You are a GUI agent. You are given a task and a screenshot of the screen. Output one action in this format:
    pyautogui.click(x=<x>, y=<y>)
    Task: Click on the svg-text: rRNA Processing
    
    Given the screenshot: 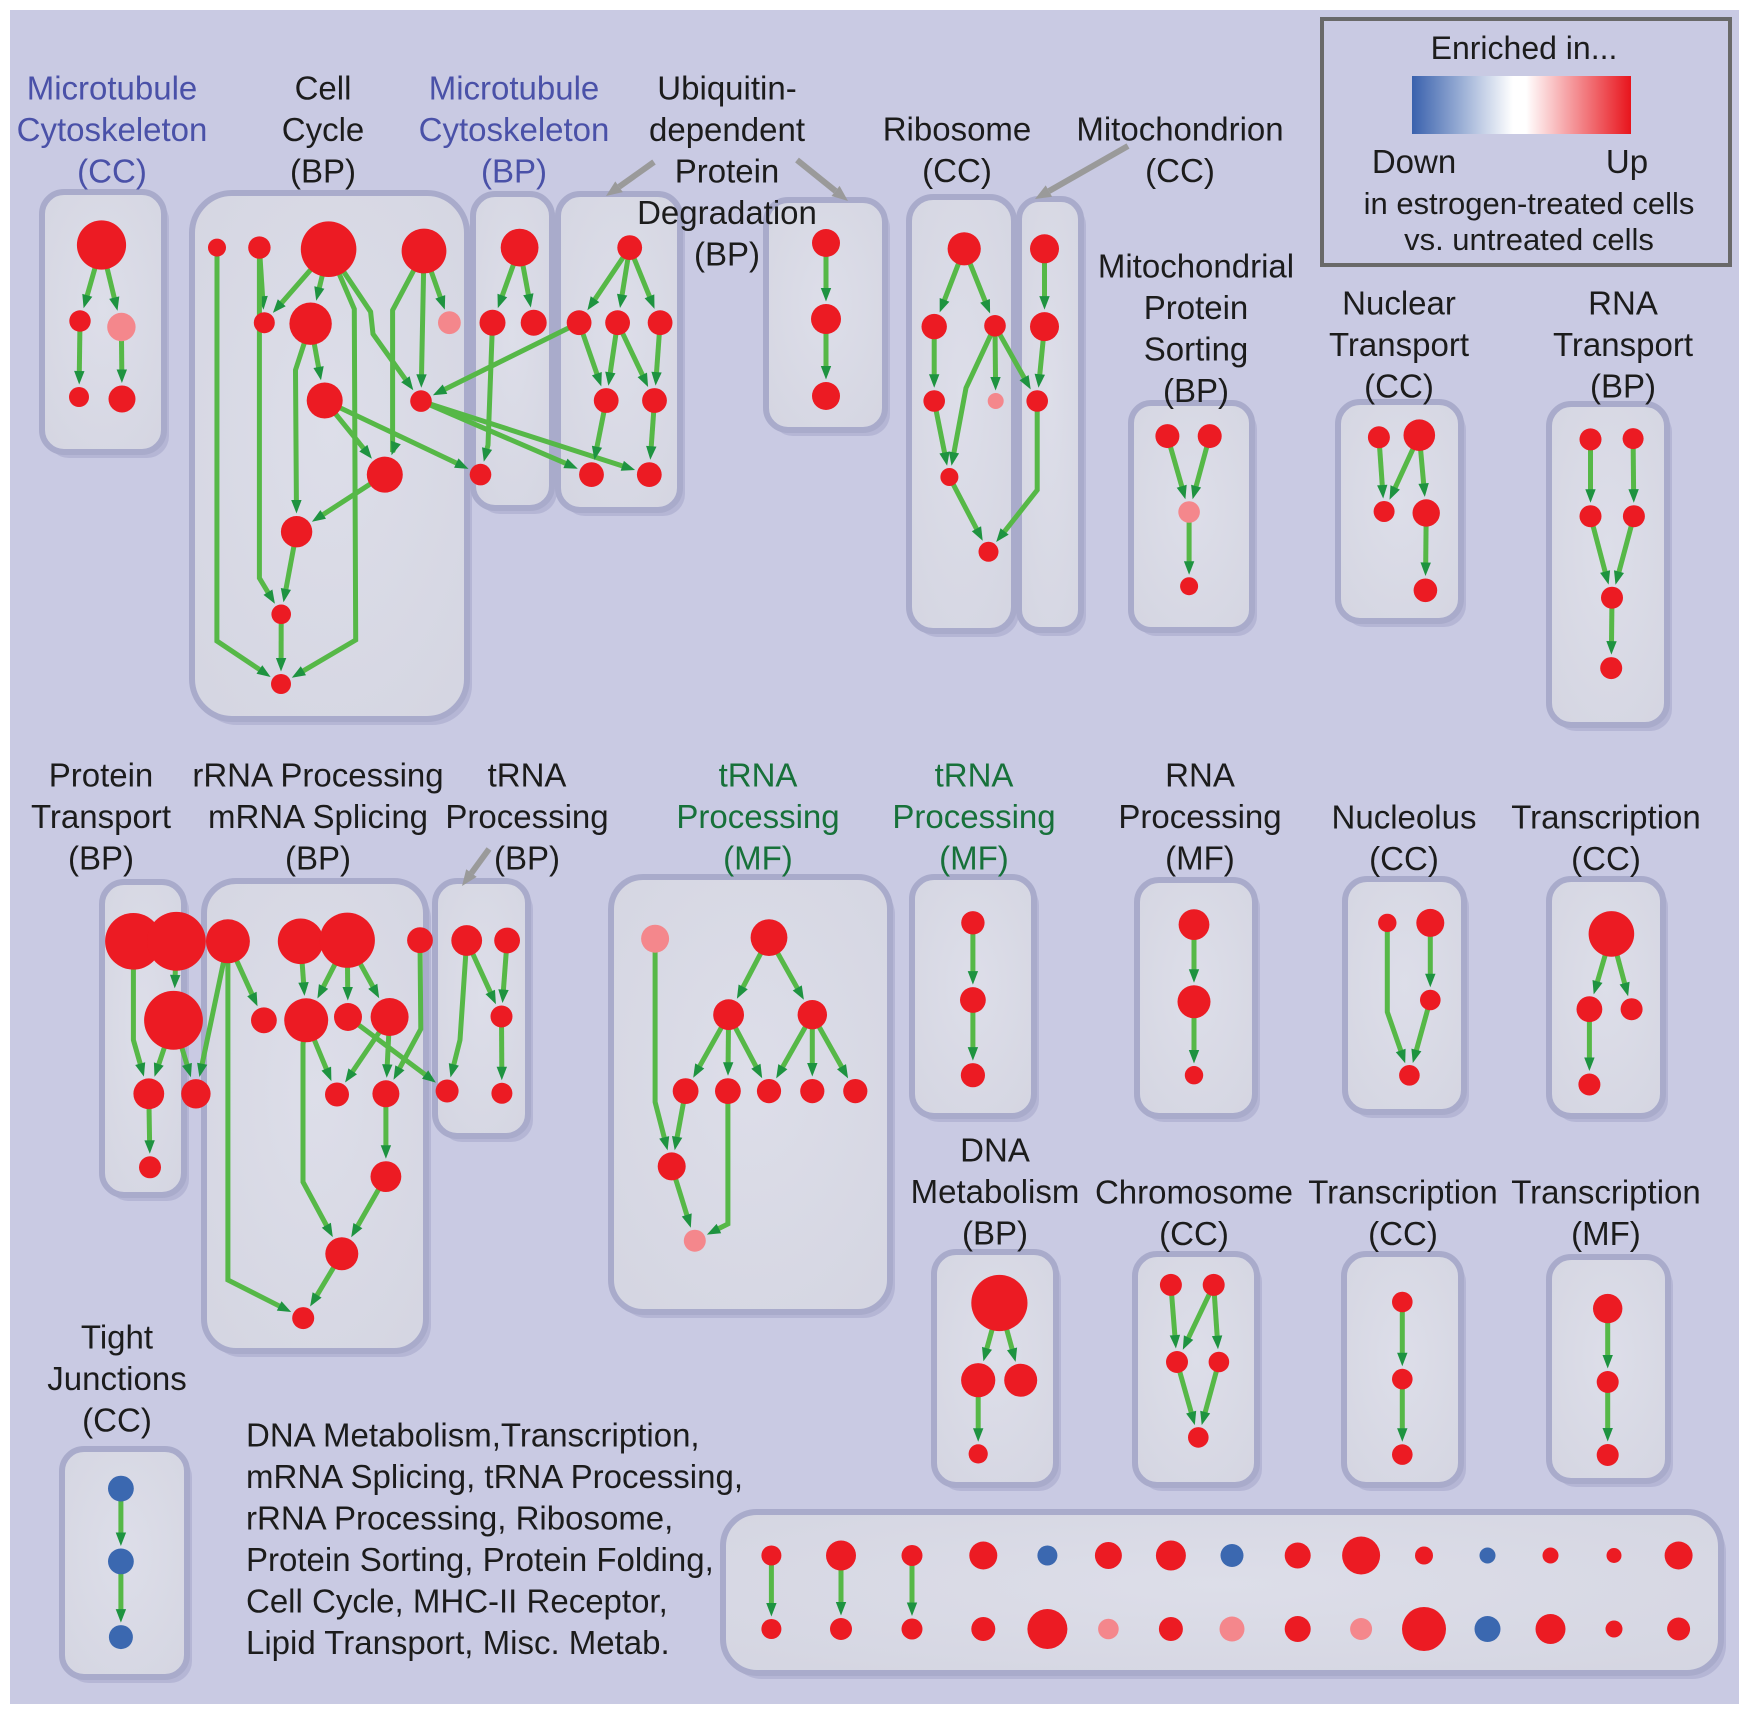 What is the action you would take?
    pyautogui.click(x=317, y=775)
    